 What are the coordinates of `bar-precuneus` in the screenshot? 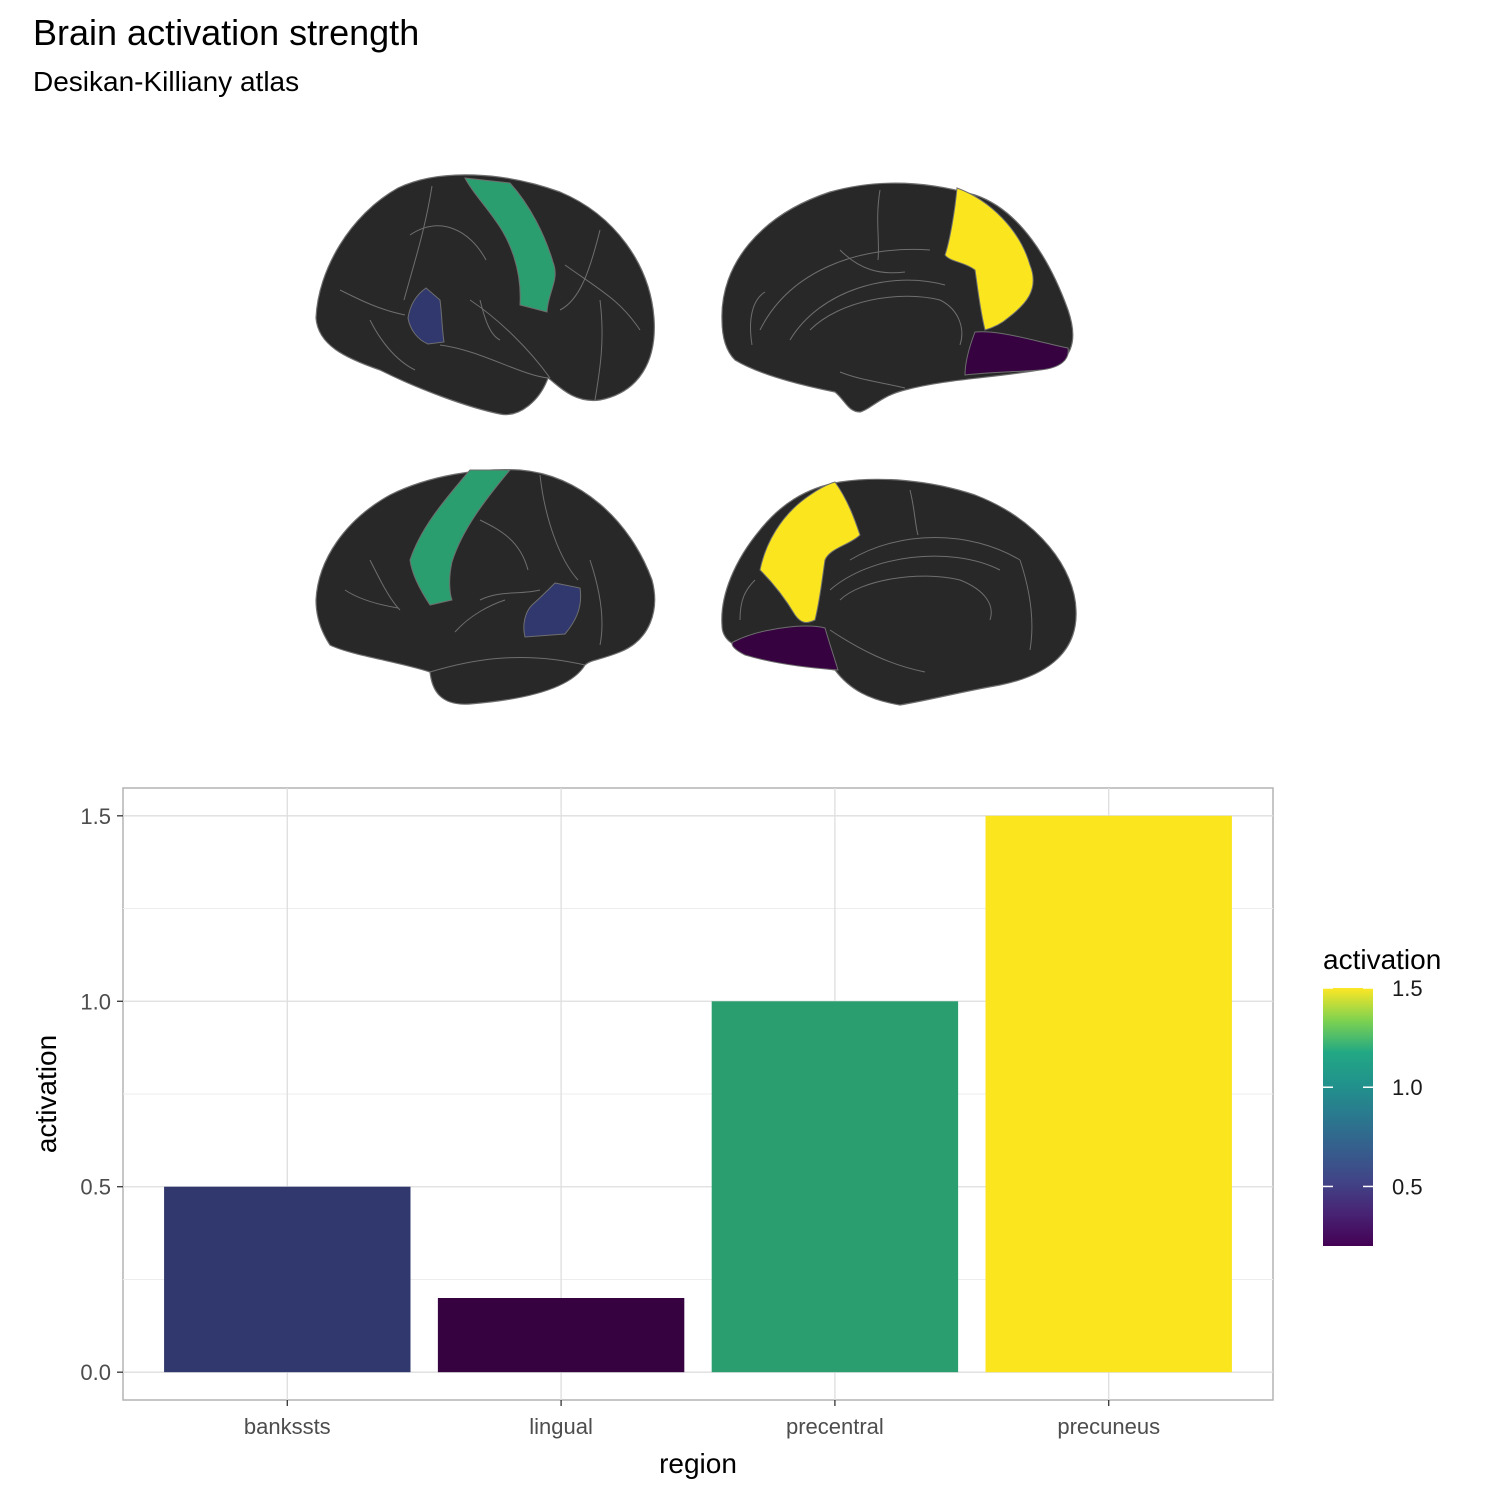 It's located at (1108, 1094).